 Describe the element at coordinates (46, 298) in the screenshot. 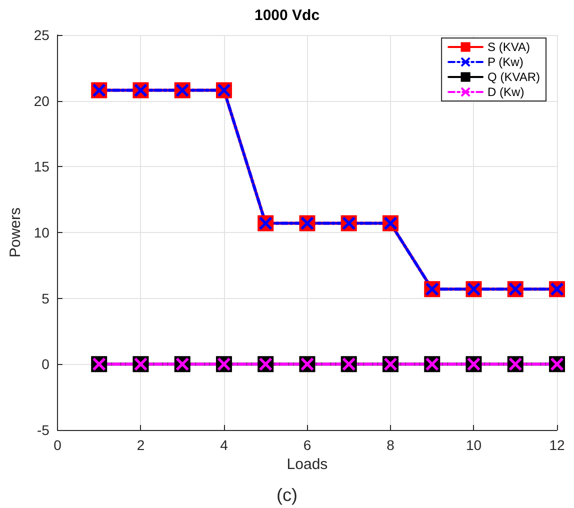

I see `y-tick-label: 5` at that location.